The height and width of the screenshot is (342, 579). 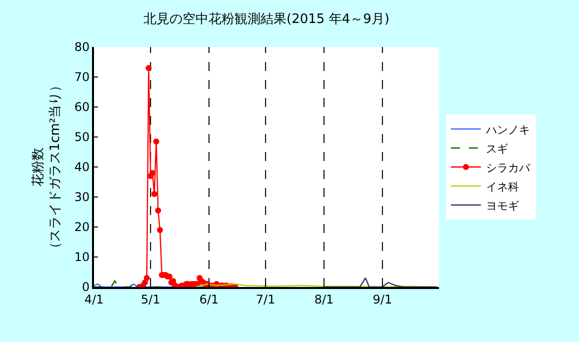 I want to click on y-tick-label: 70, so click(x=82, y=77).